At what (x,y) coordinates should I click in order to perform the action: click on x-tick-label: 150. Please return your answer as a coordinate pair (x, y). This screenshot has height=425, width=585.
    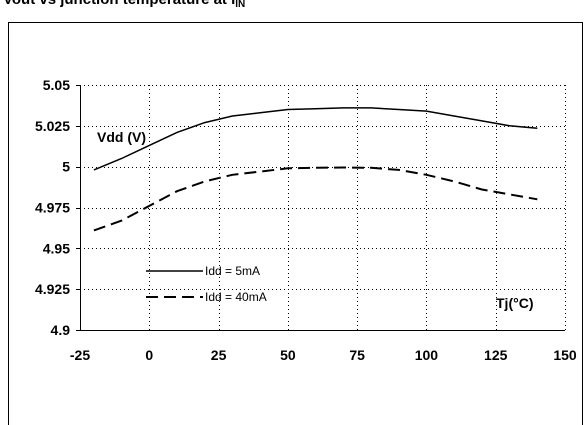
    Looking at the image, I should click on (565, 355).